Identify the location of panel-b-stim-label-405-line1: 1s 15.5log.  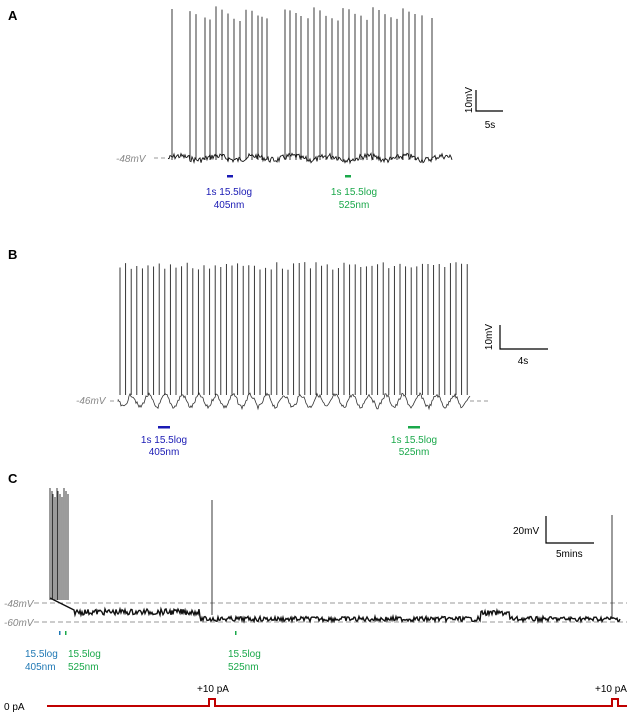
(164, 440).